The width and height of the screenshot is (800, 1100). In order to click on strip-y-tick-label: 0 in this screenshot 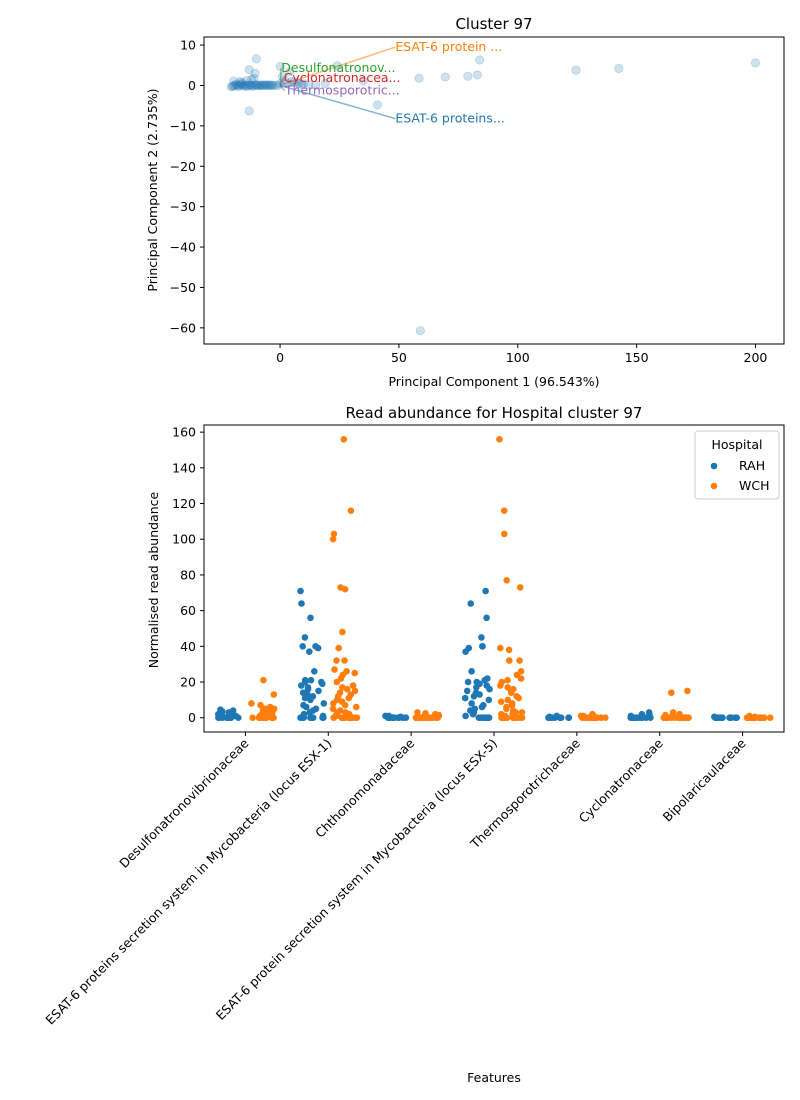, I will do `click(192, 717)`.